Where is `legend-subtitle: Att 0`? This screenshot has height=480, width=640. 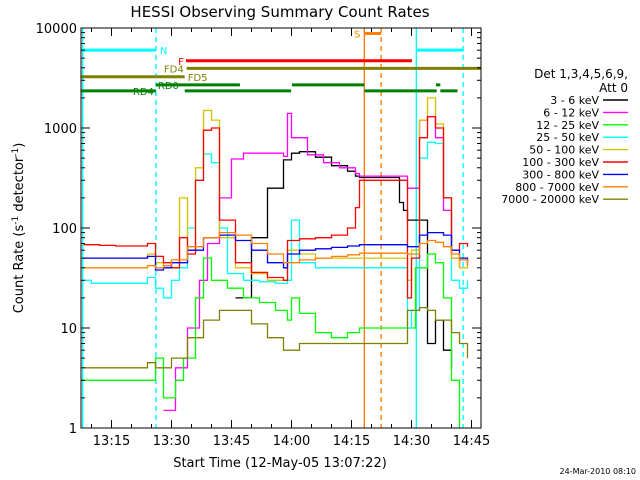
legend-subtitle: Att 0 is located at coordinates (613, 88).